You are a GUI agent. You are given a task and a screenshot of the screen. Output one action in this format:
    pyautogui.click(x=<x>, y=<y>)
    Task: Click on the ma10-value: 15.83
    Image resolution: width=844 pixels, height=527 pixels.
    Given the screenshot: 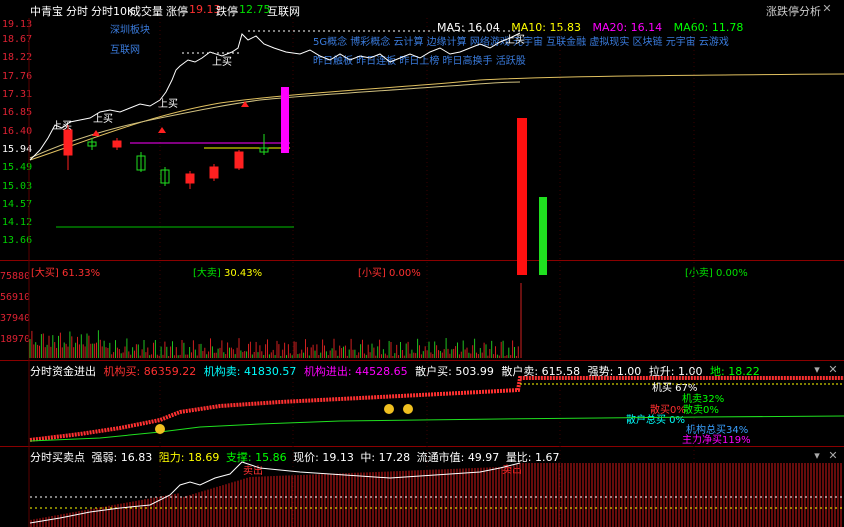 What is the action you would take?
    pyautogui.click(x=565, y=27)
    